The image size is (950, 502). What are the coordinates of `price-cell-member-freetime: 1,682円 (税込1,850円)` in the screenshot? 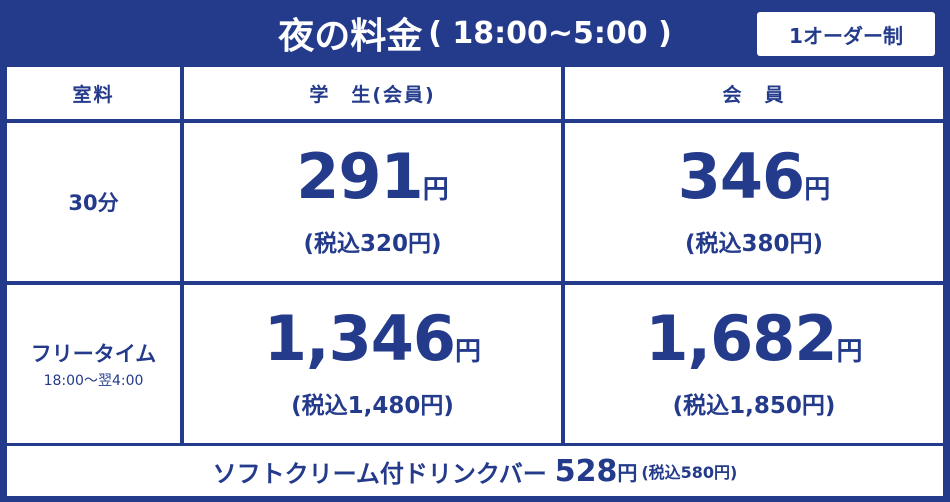 It's located at (754, 364).